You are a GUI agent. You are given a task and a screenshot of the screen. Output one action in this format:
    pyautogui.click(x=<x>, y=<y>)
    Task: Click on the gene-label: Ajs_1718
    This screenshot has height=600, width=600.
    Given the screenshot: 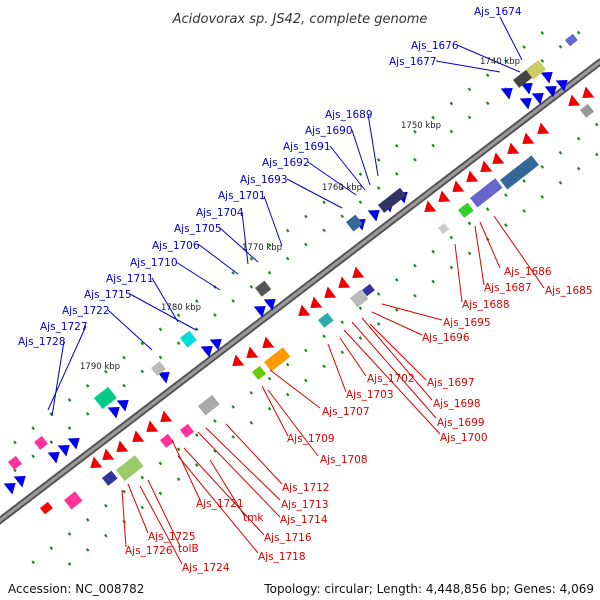 What is the action you would take?
    pyautogui.click(x=282, y=557)
    